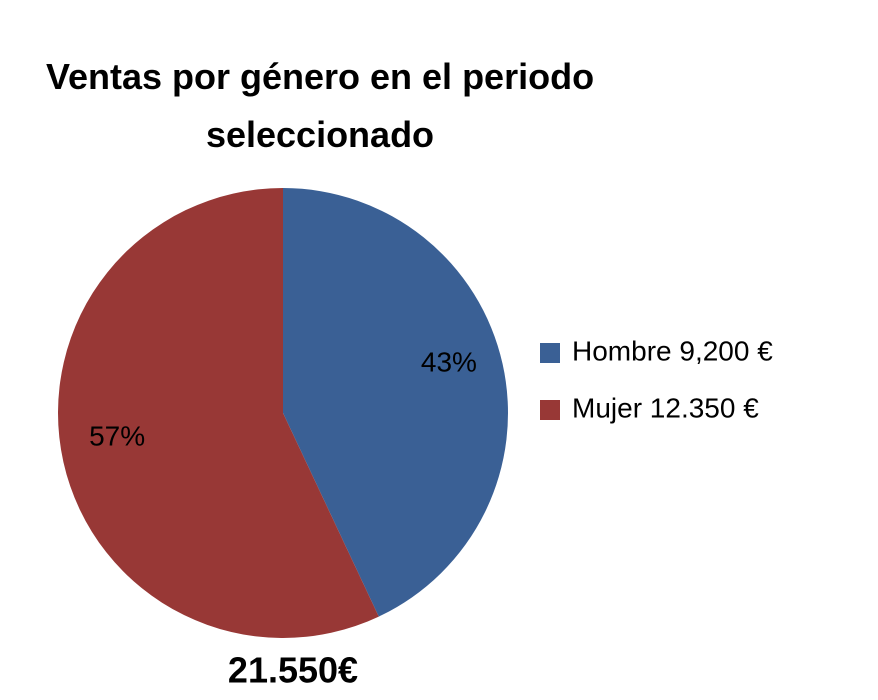  What do you see at coordinates (293, 670) in the screenshot?
I see `total-label: 21.550€` at bounding box center [293, 670].